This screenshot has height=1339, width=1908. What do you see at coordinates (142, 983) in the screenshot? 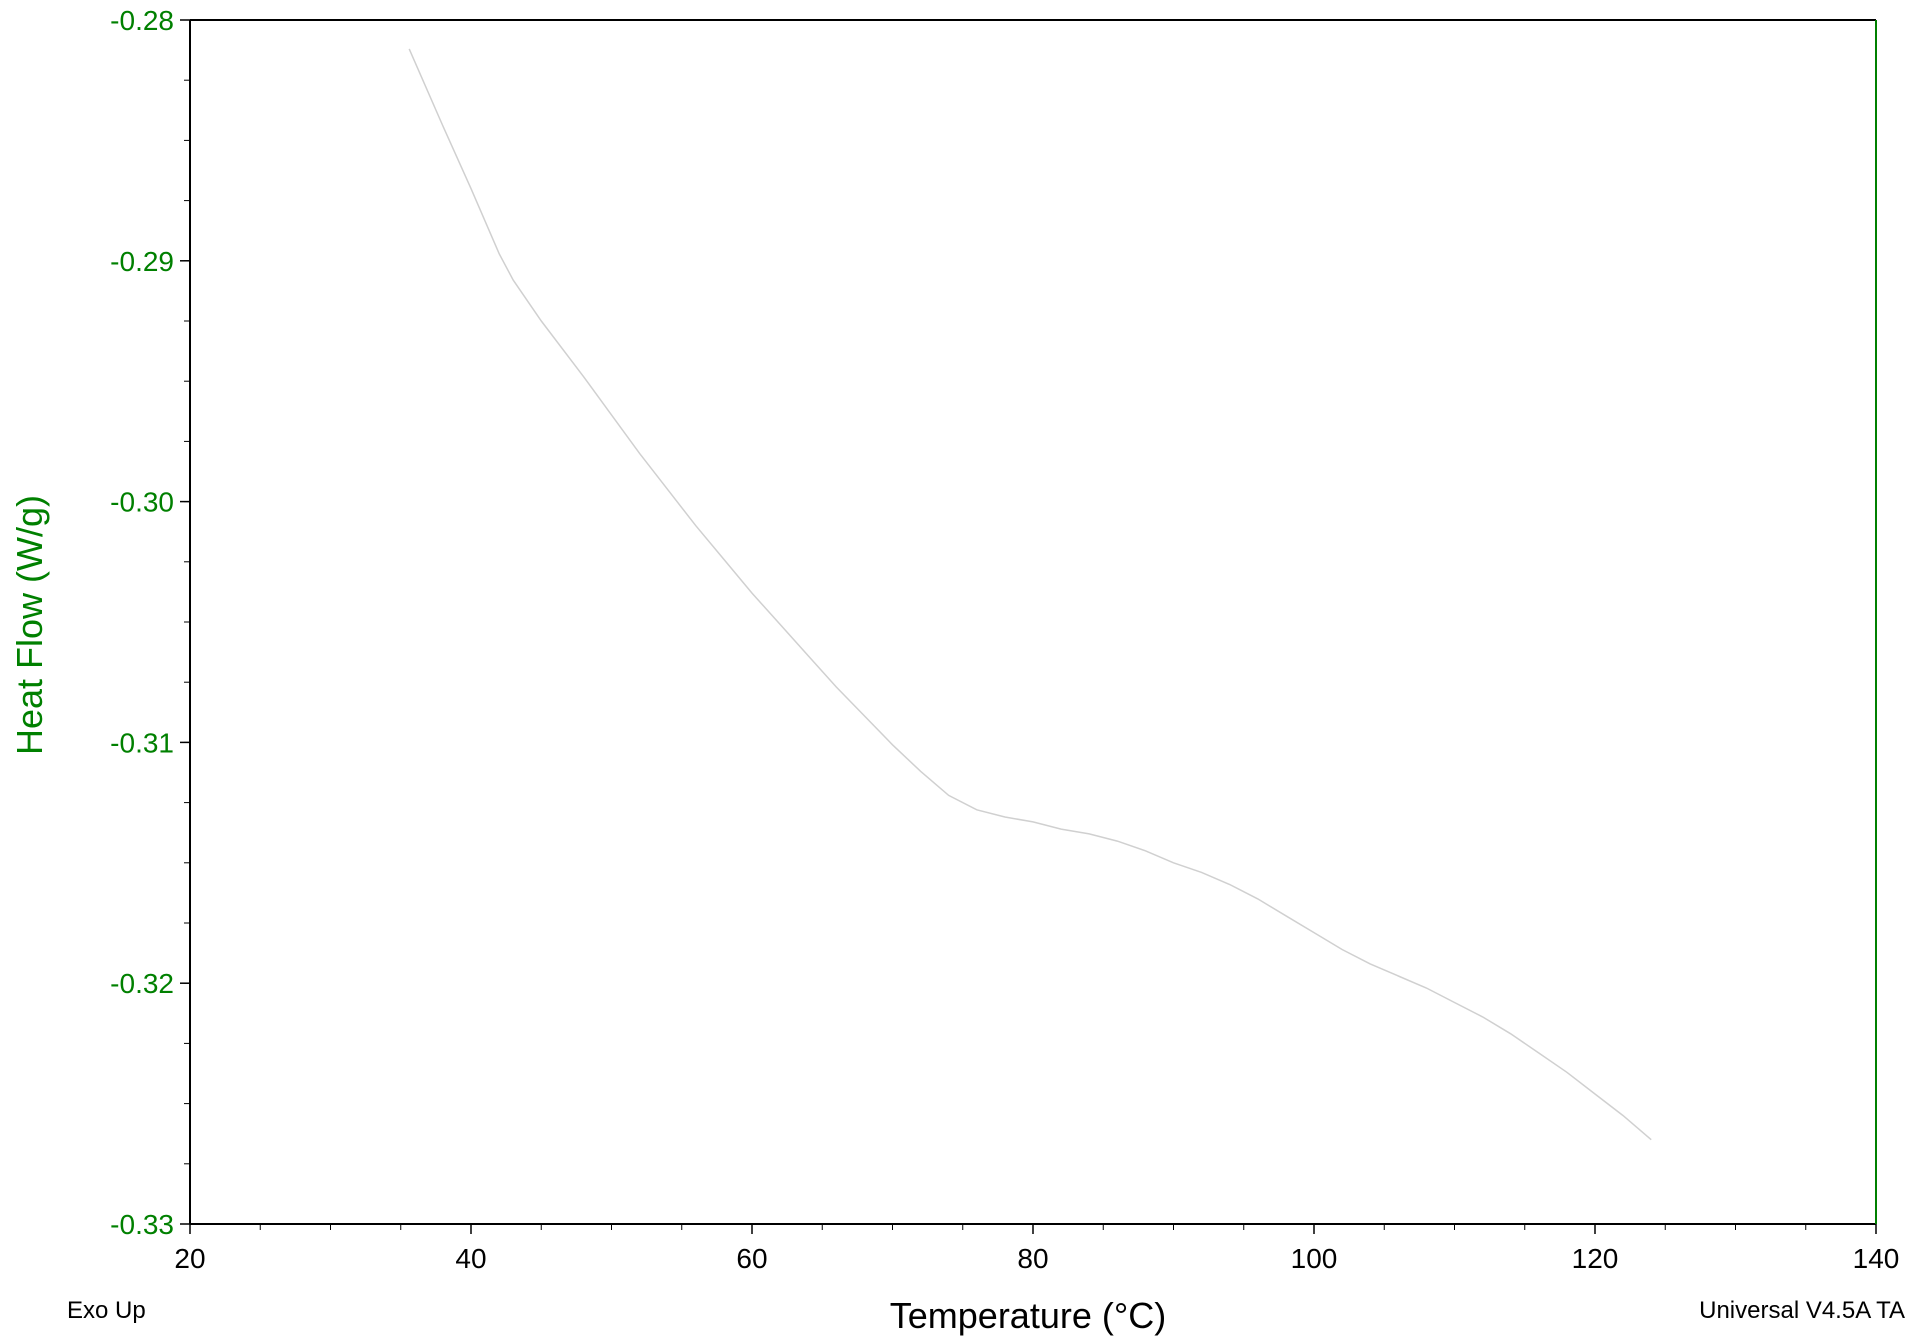
I see `y-tick-label: -0.32` at bounding box center [142, 983].